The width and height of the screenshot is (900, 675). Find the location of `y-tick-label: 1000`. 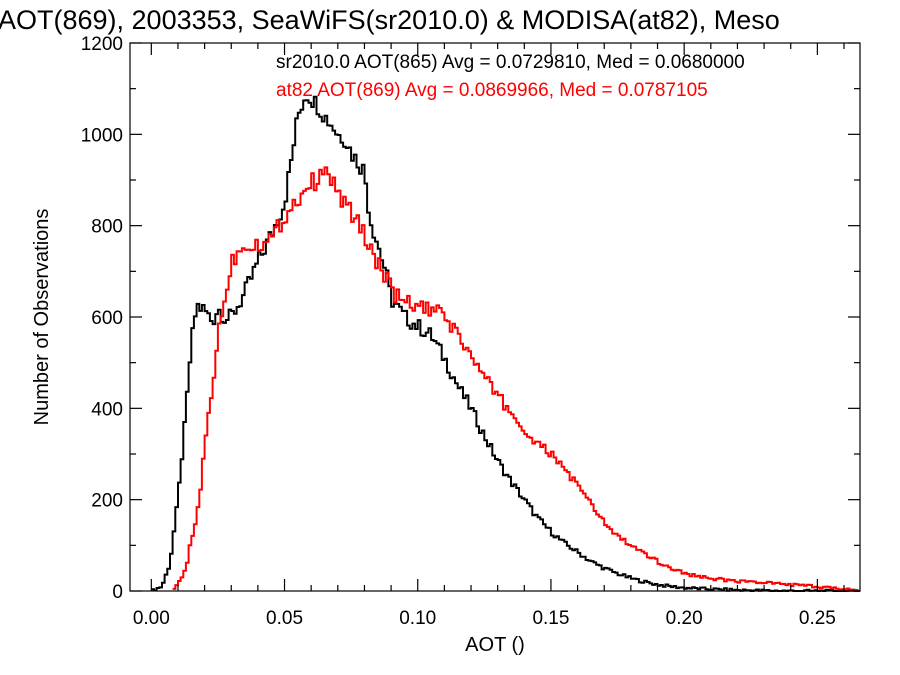

y-tick-label: 1000 is located at coordinates (102, 135).